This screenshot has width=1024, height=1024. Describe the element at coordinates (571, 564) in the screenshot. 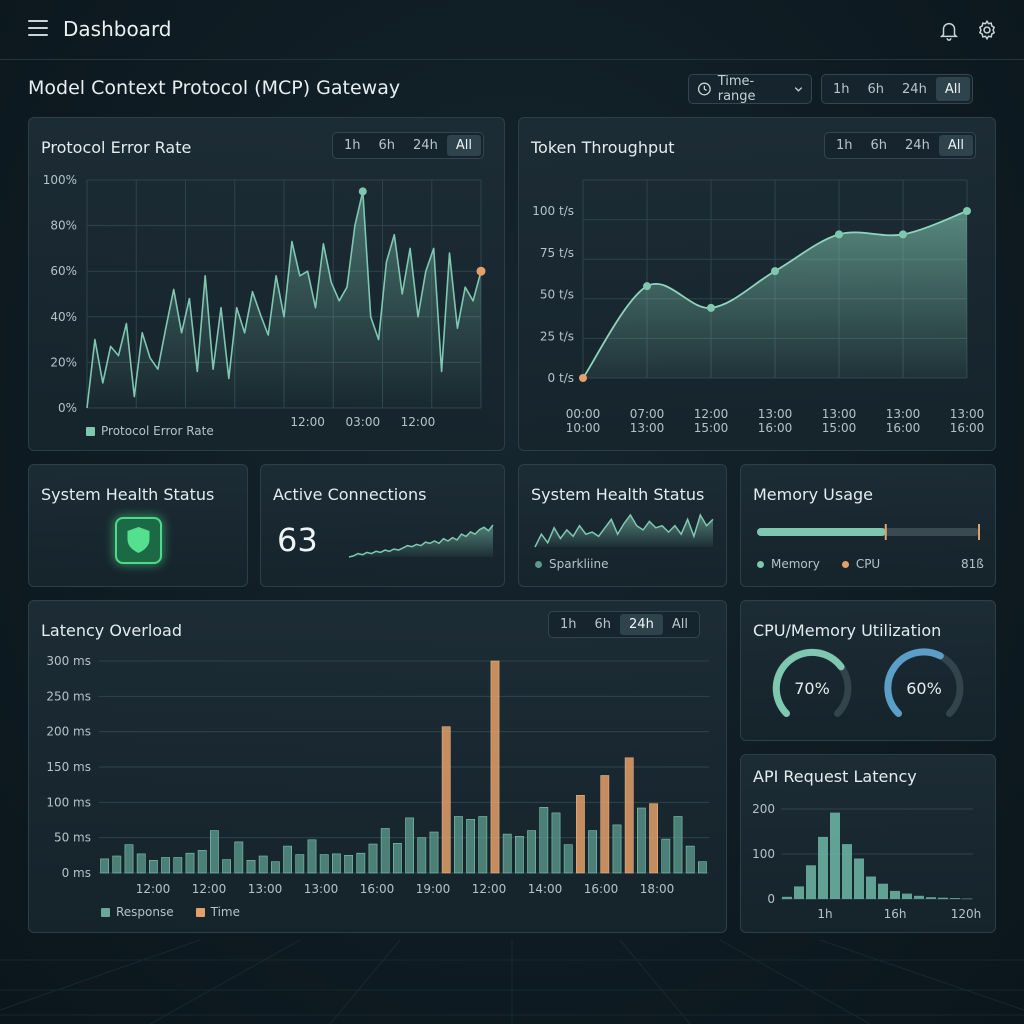

I see `sparkline-legend: Sparkliine` at that location.